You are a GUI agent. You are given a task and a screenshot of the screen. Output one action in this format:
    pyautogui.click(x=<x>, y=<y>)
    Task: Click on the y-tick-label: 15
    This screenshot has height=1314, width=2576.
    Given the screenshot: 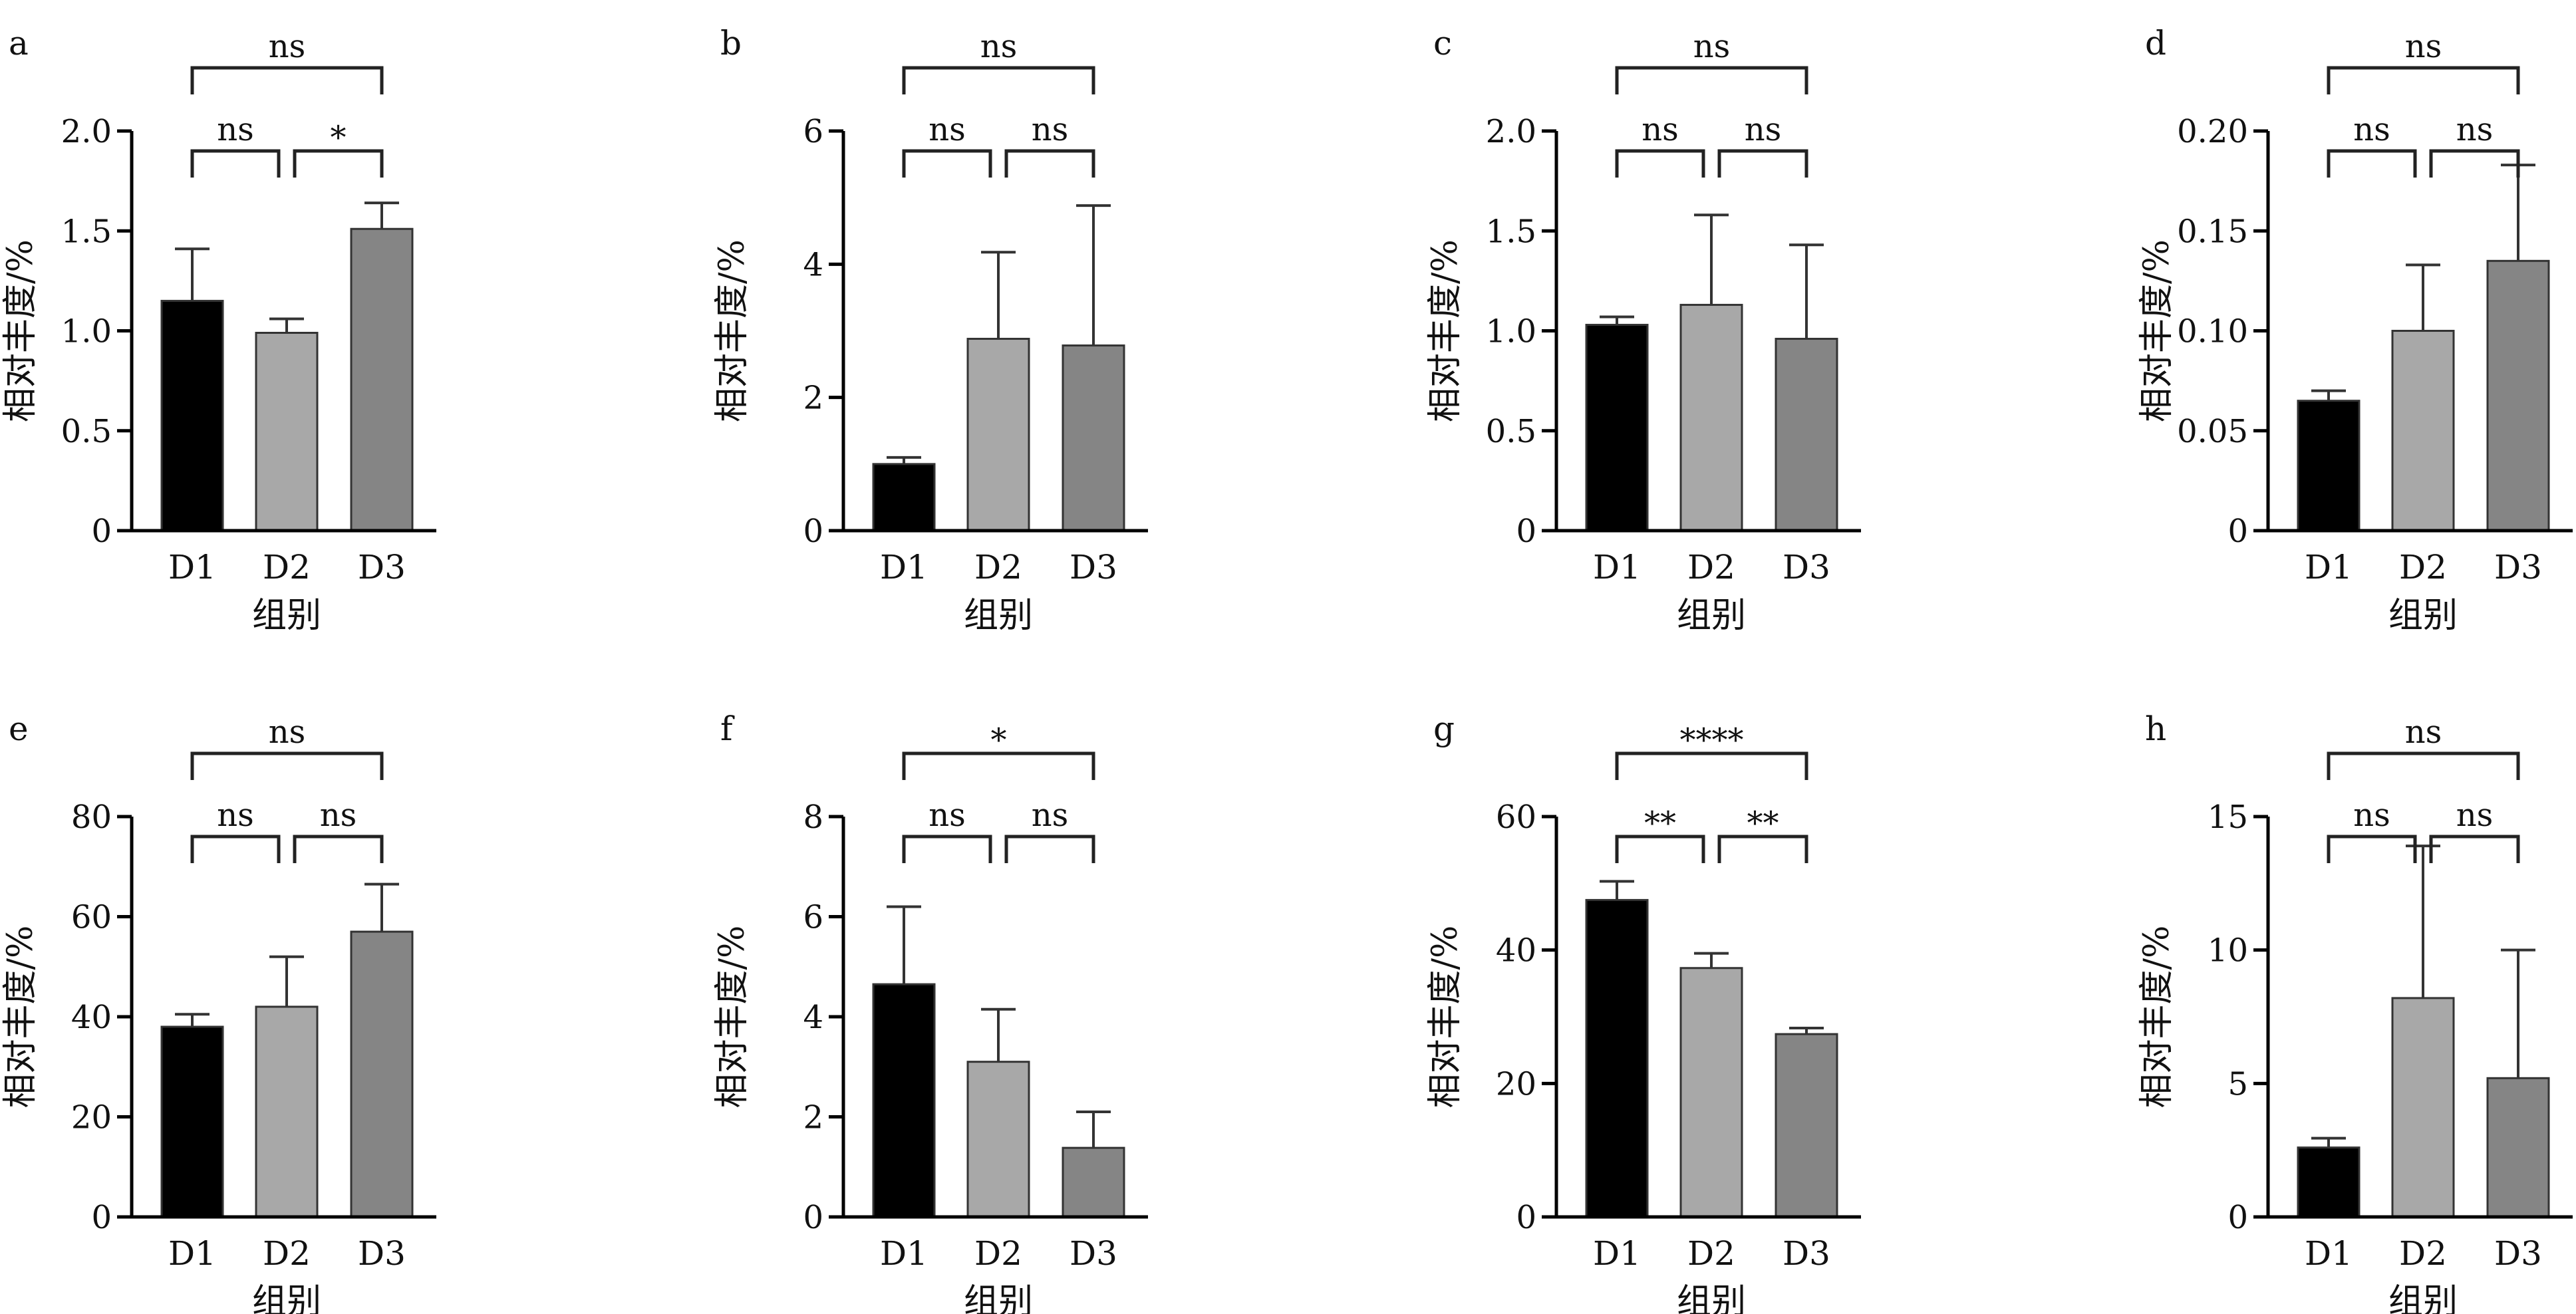 What is the action you would take?
    pyautogui.click(x=2228, y=817)
    